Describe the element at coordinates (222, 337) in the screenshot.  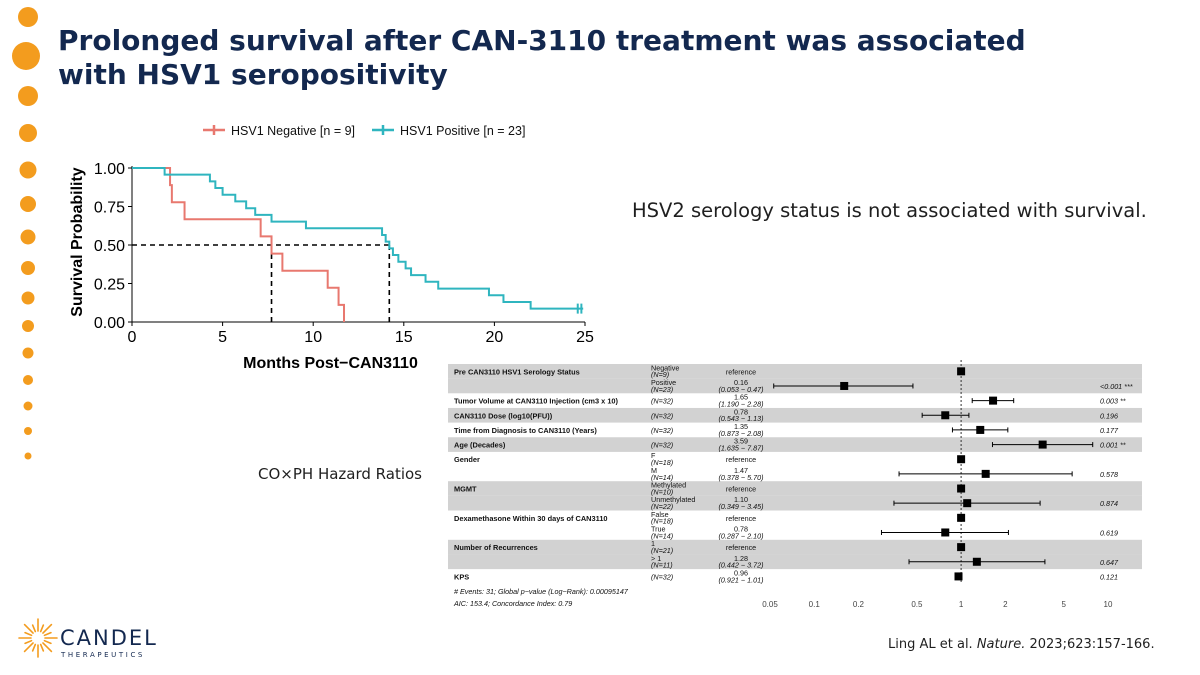
I see `x-tick-label: 5` at that location.